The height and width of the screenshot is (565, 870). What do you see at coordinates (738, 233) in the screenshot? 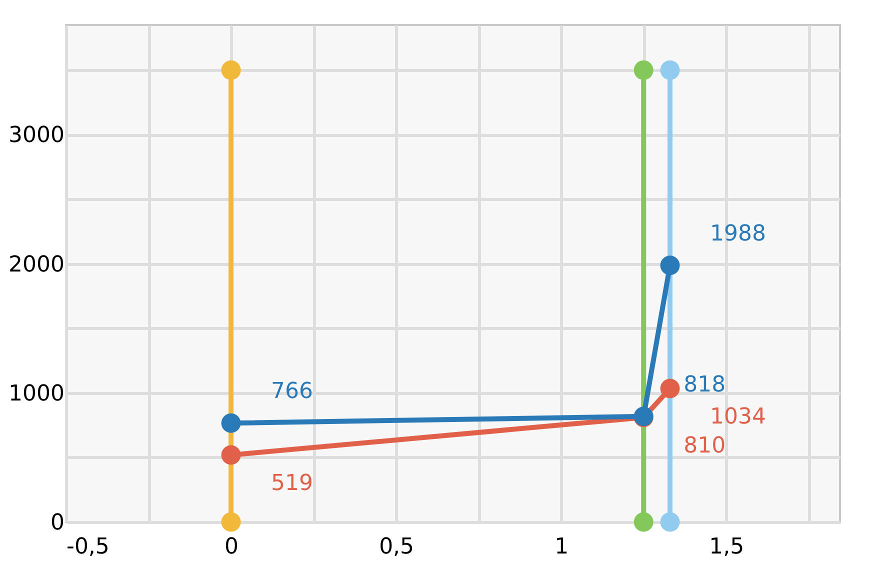
I see `data-label: 1988` at bounding box center [738, 233].